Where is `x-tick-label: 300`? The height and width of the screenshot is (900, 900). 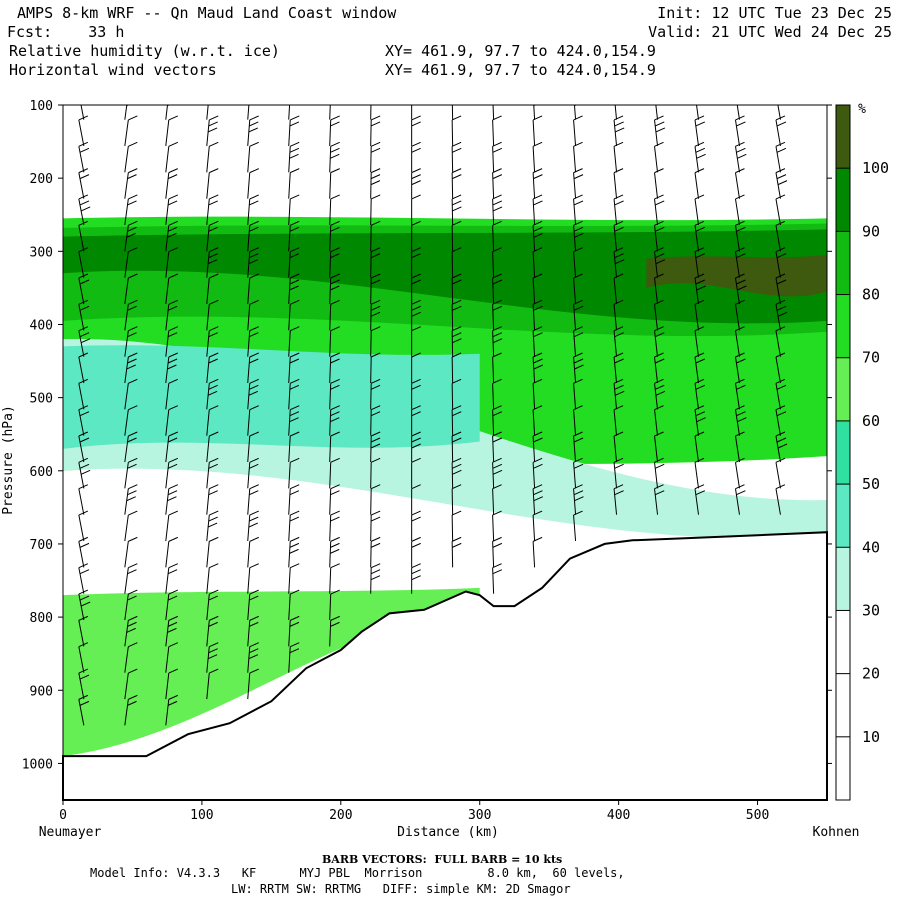 x-tick-label: 300 is located at coordinates (479, 815).